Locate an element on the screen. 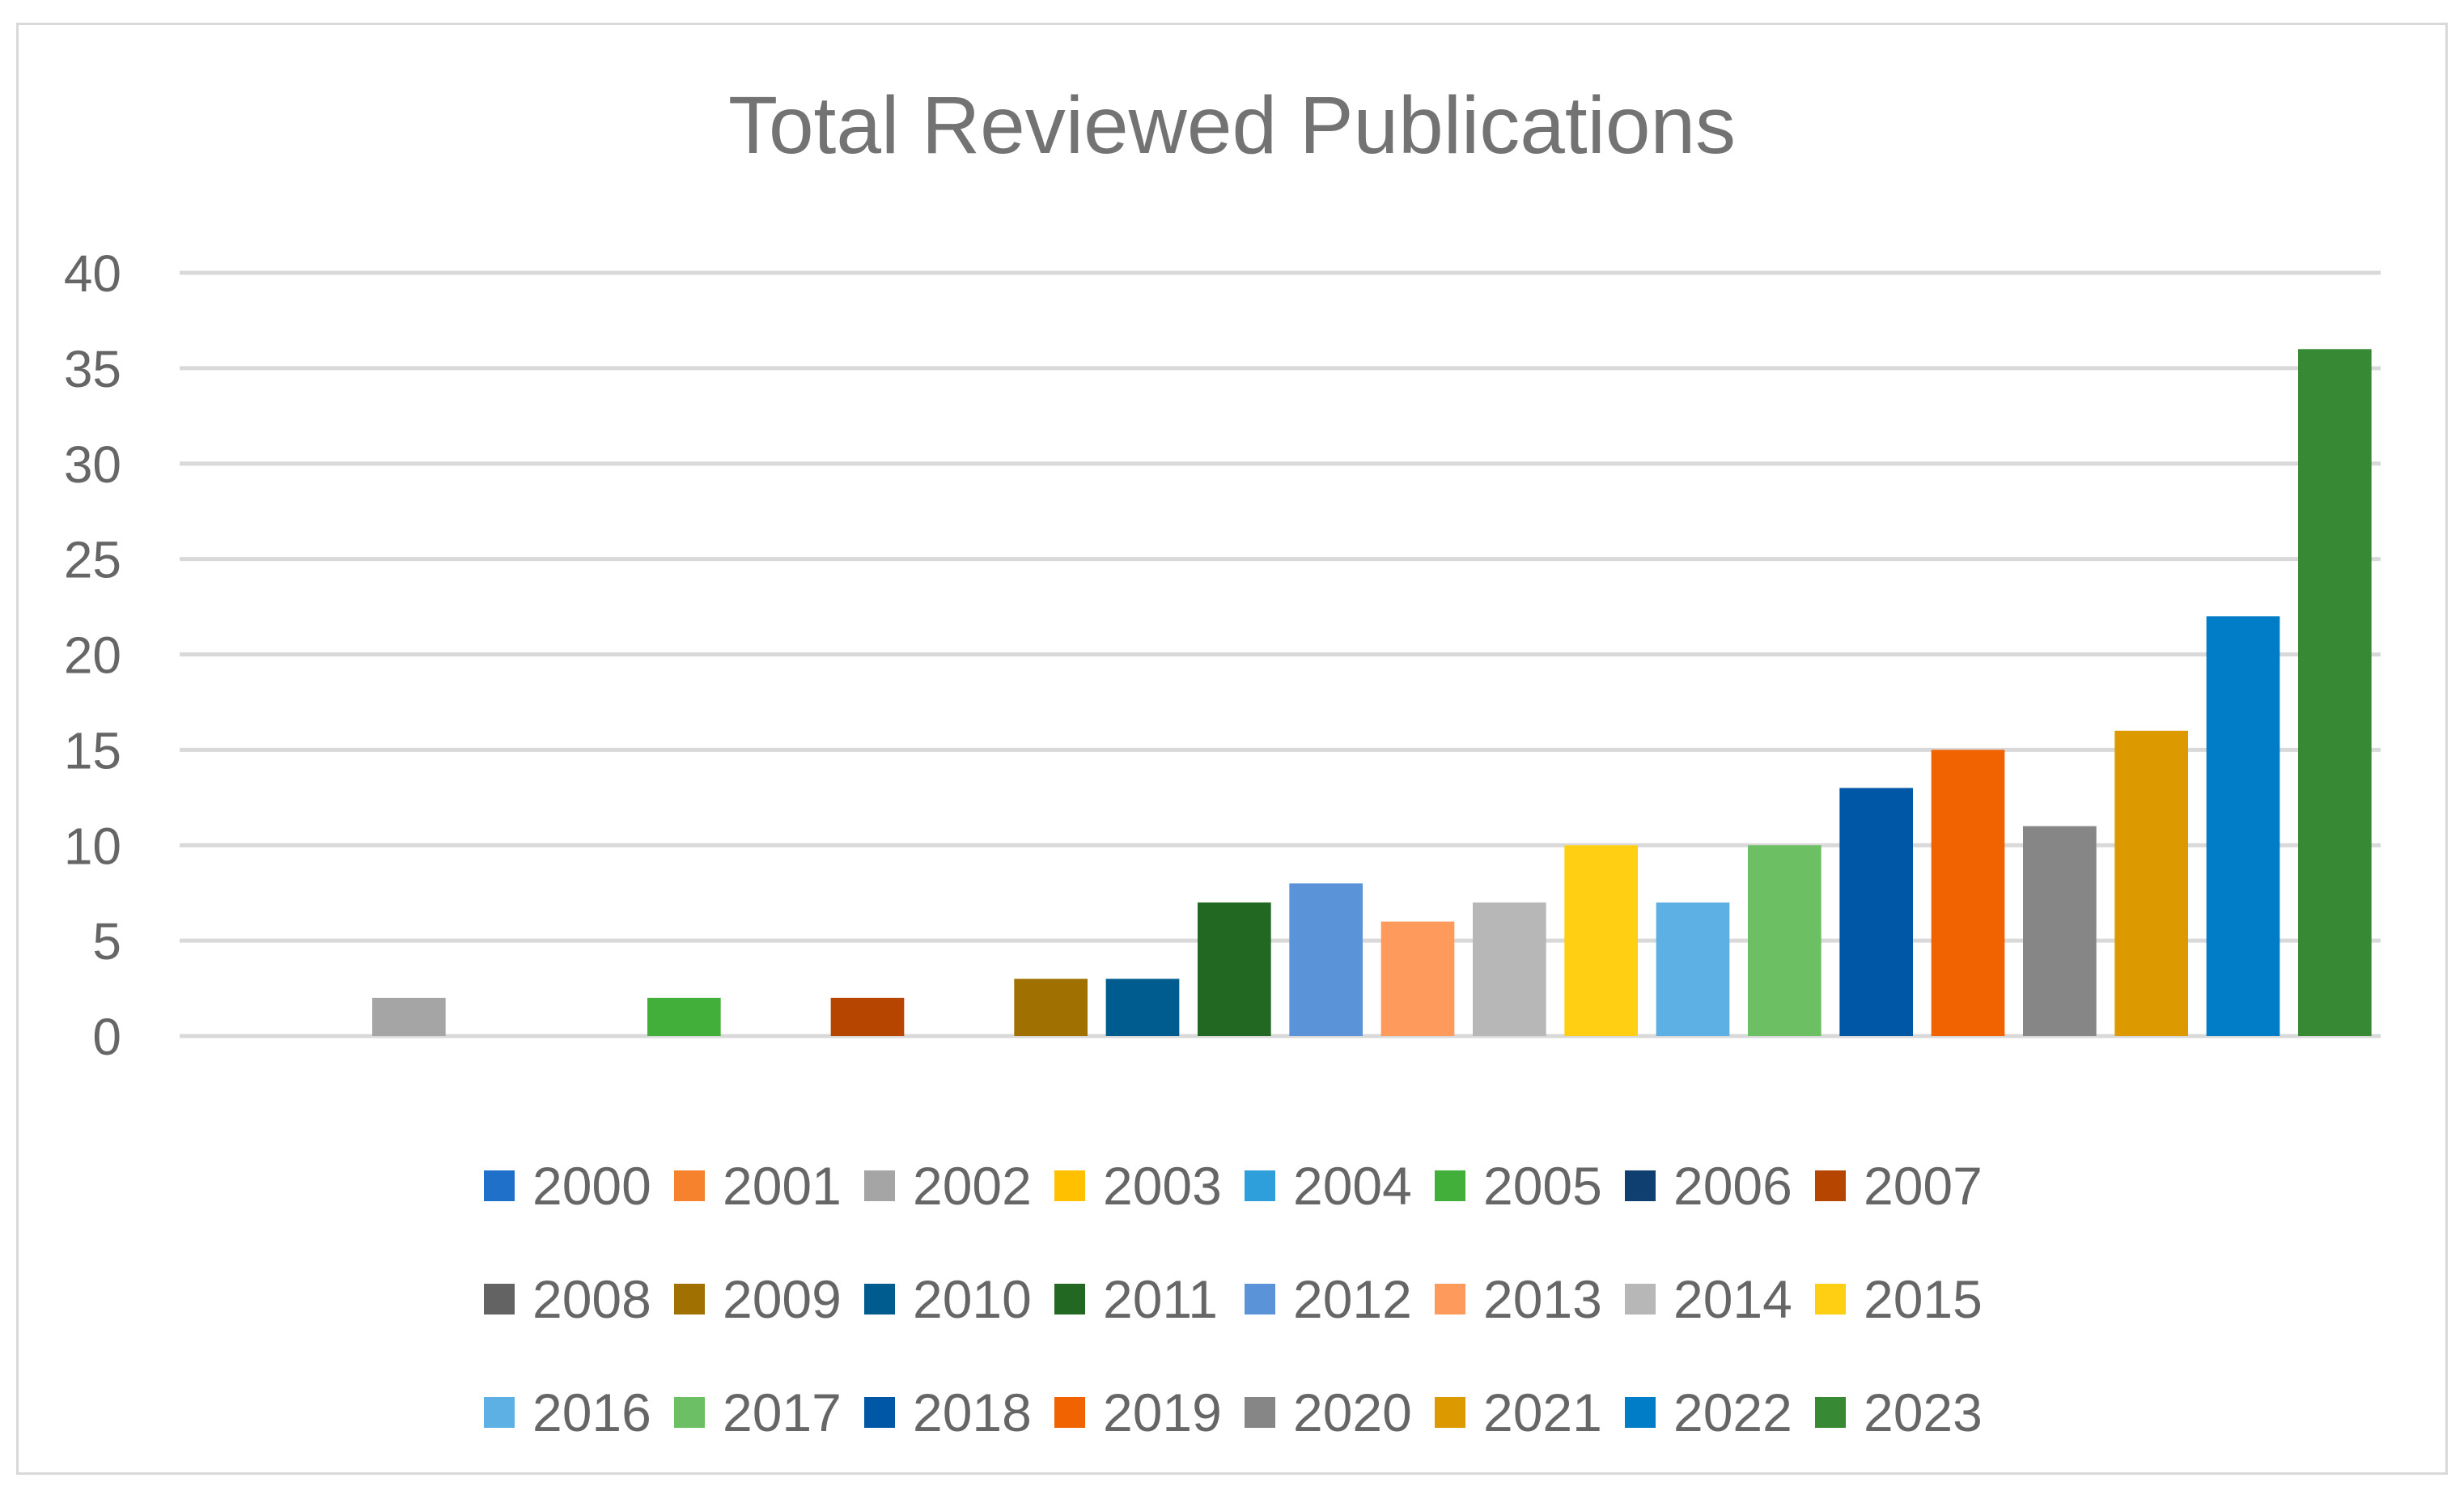 The image size is (2464, 1495). legend-label: 2011 is located at coordinates (1160, 1299).